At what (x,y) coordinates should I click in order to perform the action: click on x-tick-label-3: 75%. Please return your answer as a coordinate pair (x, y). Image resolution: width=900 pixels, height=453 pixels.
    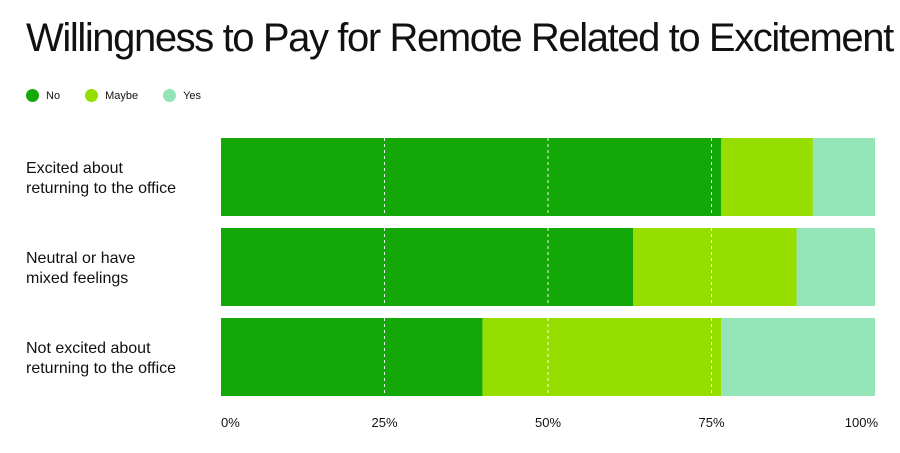
    Looking at the image, I should click on (711, 422).